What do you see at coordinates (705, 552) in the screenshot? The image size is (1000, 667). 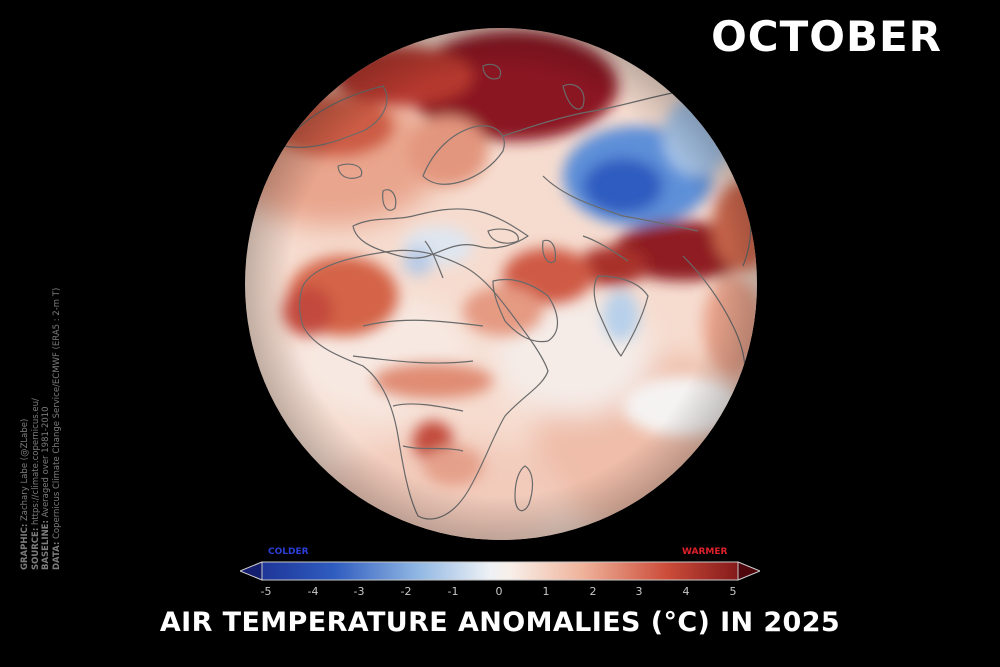 I see `legend-warmer-label: WARMER` at bounding box center [705, 552].